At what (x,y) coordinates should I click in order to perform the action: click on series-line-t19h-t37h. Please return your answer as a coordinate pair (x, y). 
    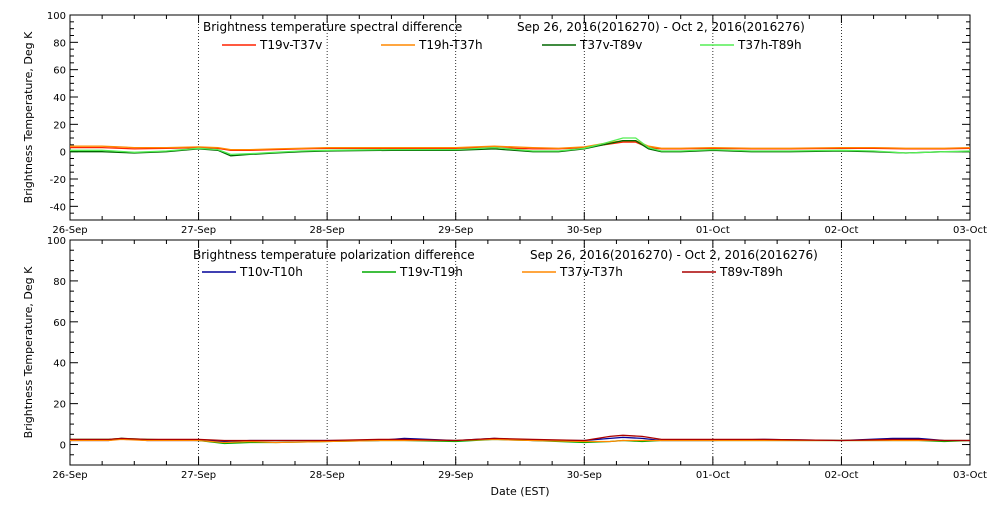
    Looking at the image, I should click on (520, 145).